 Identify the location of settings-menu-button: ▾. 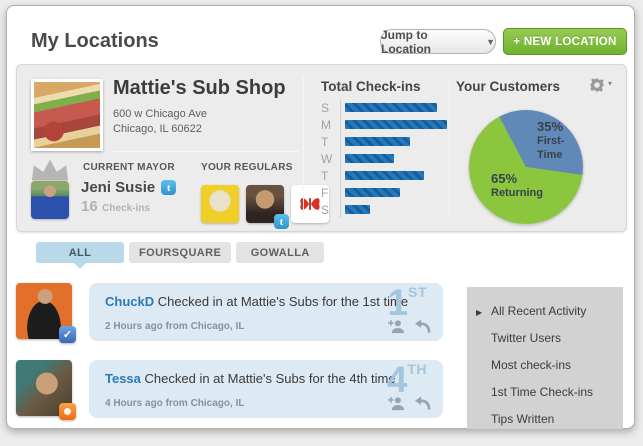
(600, 85).